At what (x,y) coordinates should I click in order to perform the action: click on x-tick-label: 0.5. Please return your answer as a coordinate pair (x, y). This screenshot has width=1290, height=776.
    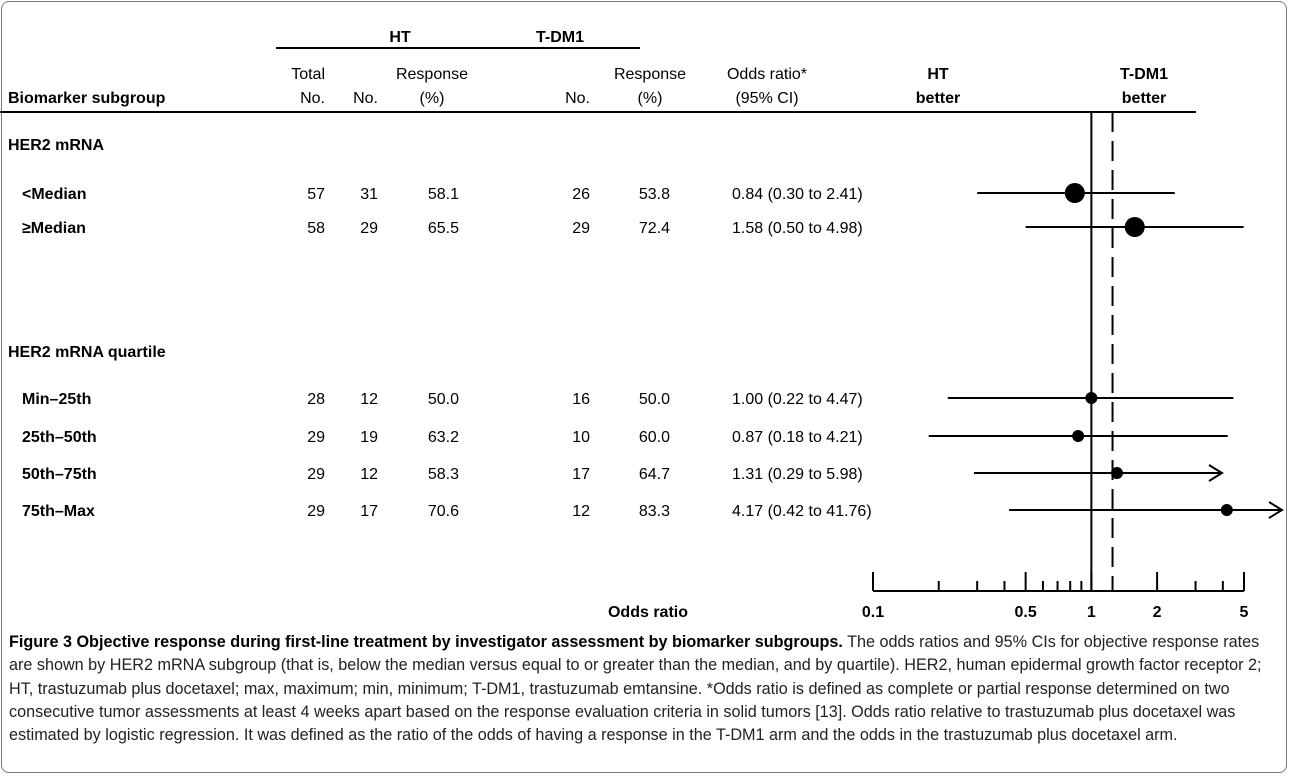
    Looking at the image, I should click on (1026, 612).